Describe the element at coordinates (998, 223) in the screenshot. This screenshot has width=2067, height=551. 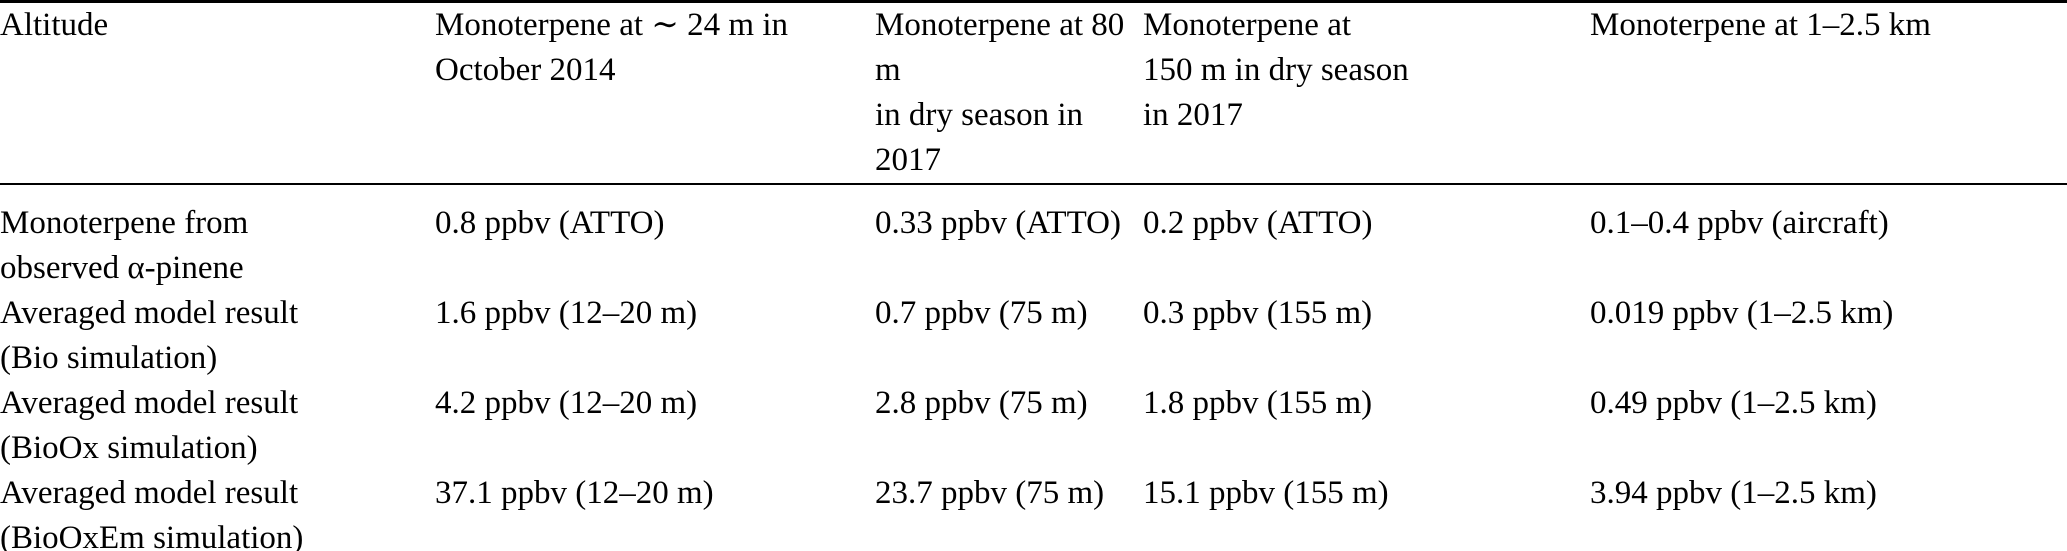
I see `cell-observed-80m: 0.33 ppbv (ATTO)` at that location.